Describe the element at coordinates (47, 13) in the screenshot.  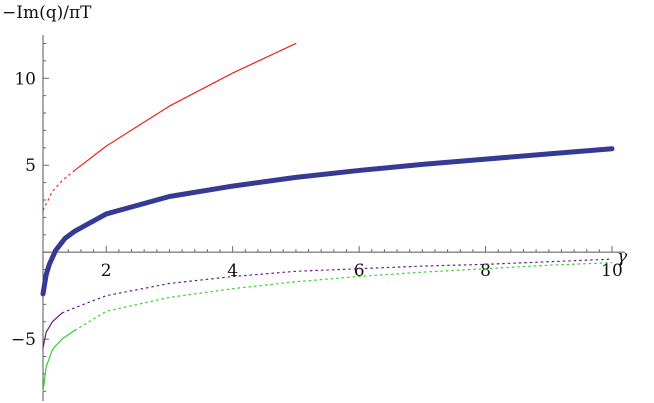
I see `y-axis-title: −Im(q)/πT` at that location.